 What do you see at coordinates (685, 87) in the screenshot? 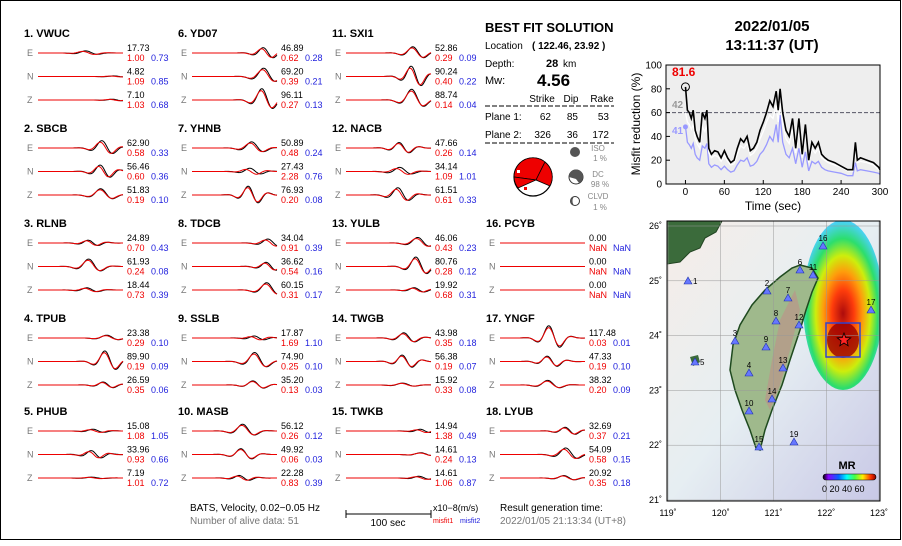
I see `peak-marker` at bounding box center [685, 87].